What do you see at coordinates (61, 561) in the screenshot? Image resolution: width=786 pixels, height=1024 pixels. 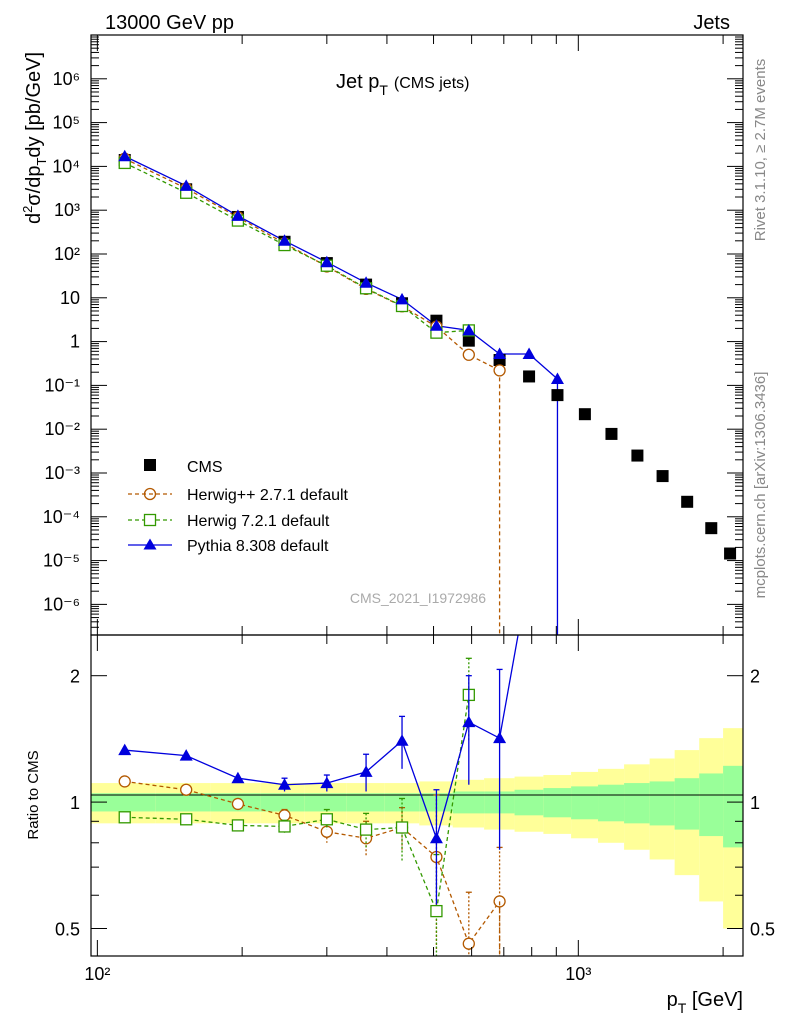 I see `y-tick-label: 10⁻⁵` at bounding box center [61, 561].